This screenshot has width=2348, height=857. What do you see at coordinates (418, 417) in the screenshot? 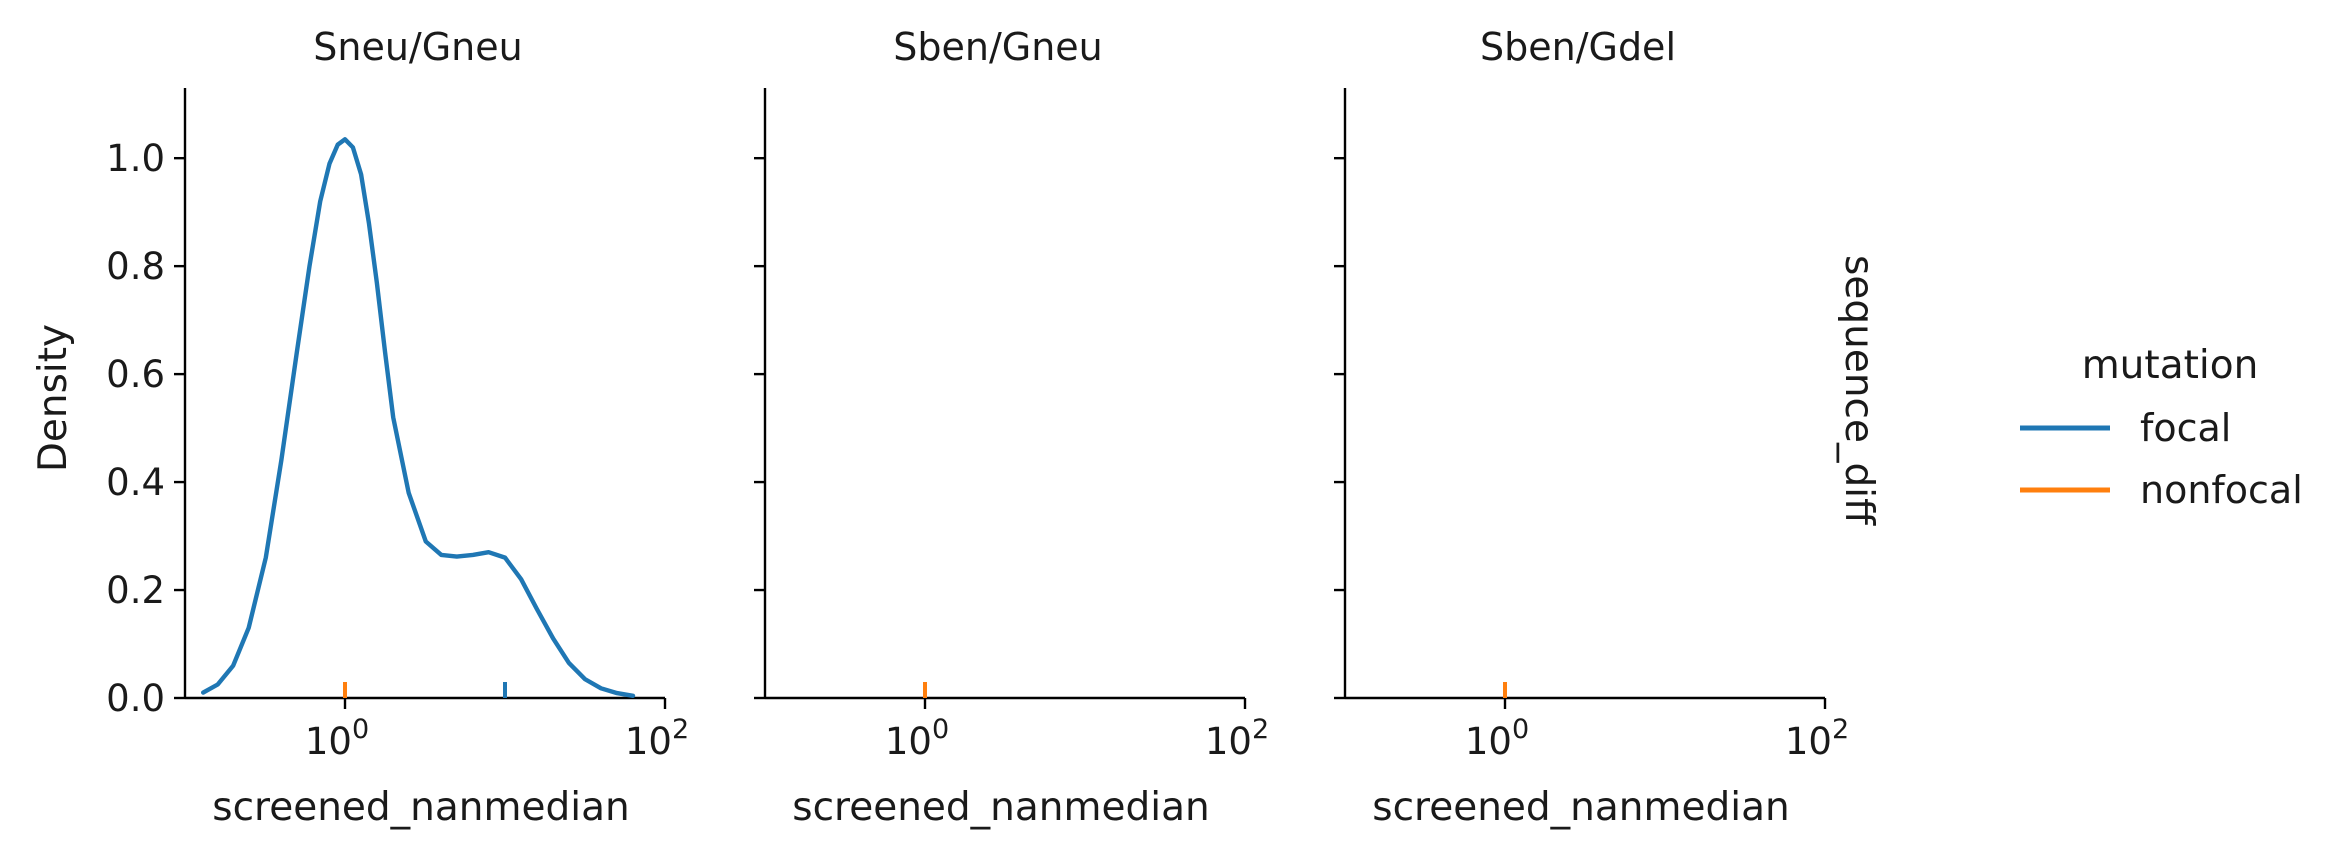
I see `kde-curve-focal` at bounding box center [418, 417].